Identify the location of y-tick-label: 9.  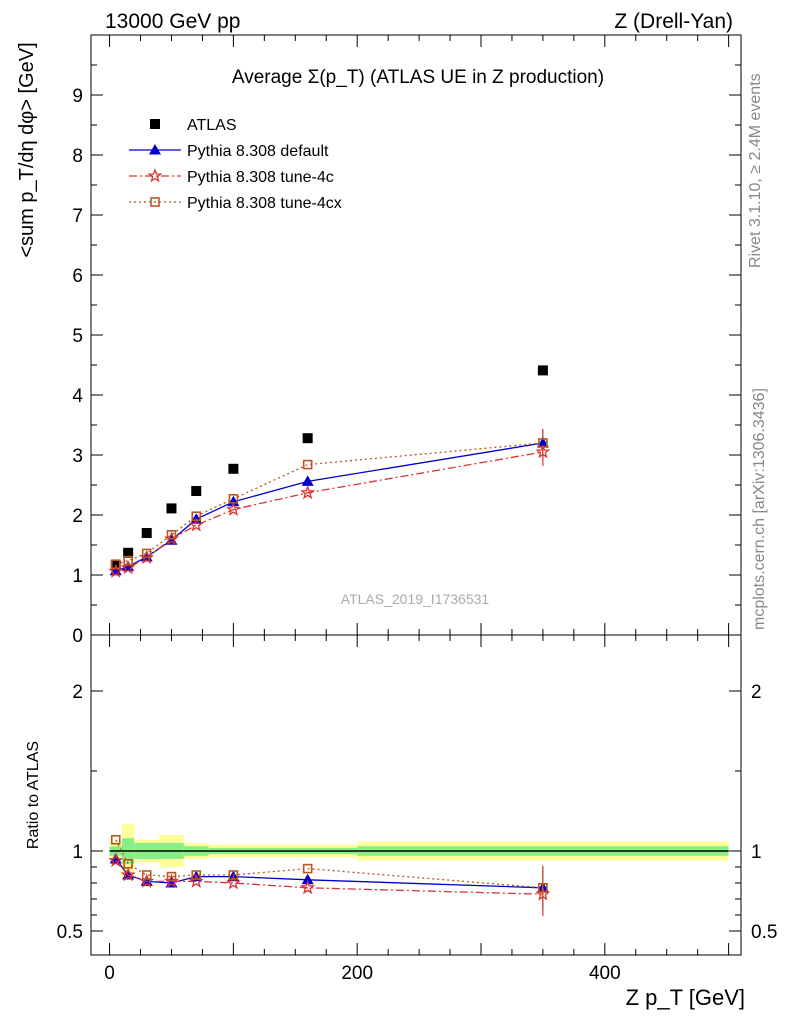
(77, 96).